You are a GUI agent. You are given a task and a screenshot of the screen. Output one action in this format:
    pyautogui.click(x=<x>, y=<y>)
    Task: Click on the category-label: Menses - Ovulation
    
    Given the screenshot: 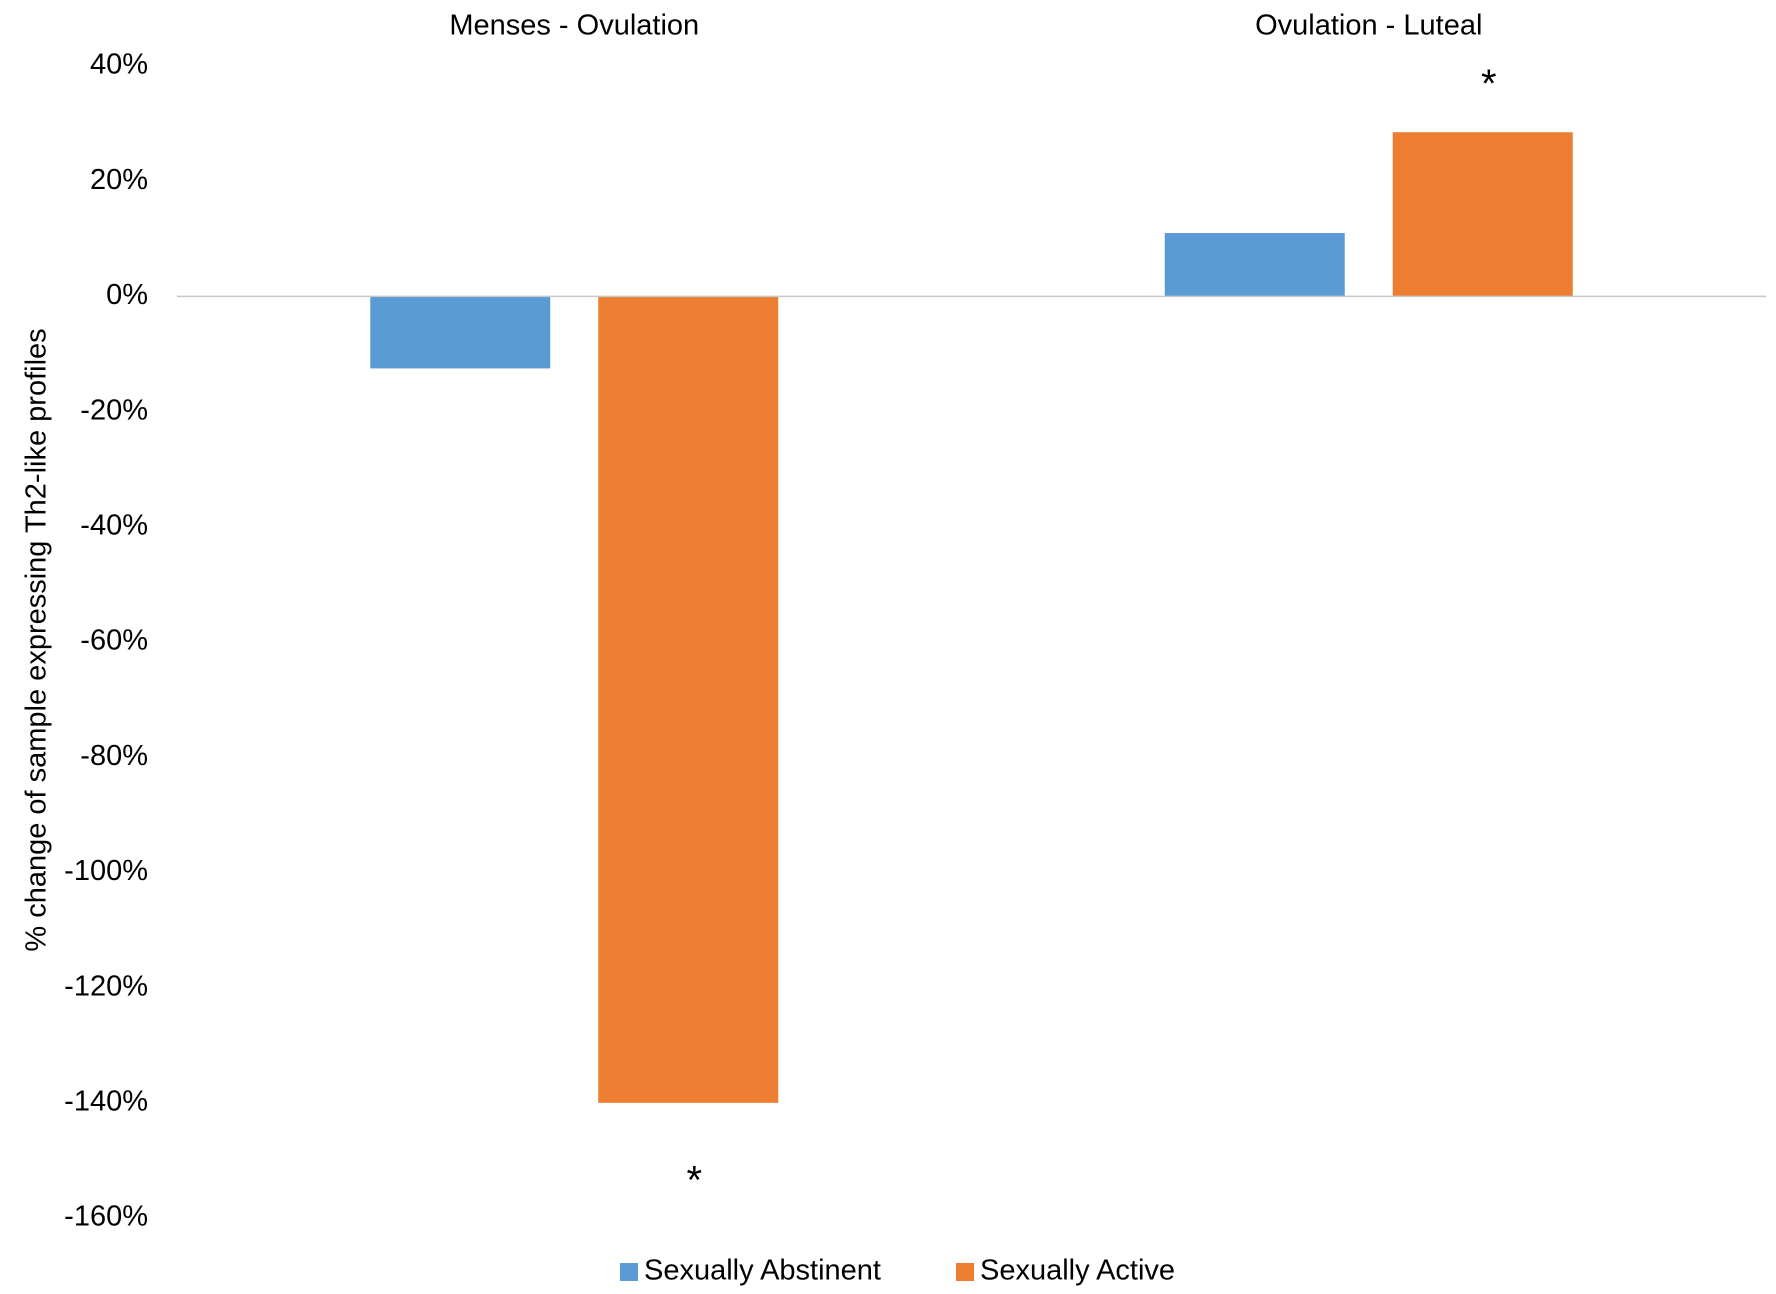 What is the action you would take?
    pyautogui.click(x=574, y=26)
    